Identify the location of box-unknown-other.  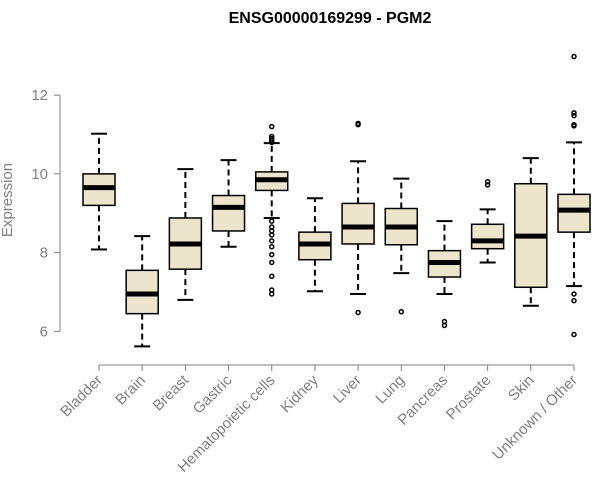
(574, 195).